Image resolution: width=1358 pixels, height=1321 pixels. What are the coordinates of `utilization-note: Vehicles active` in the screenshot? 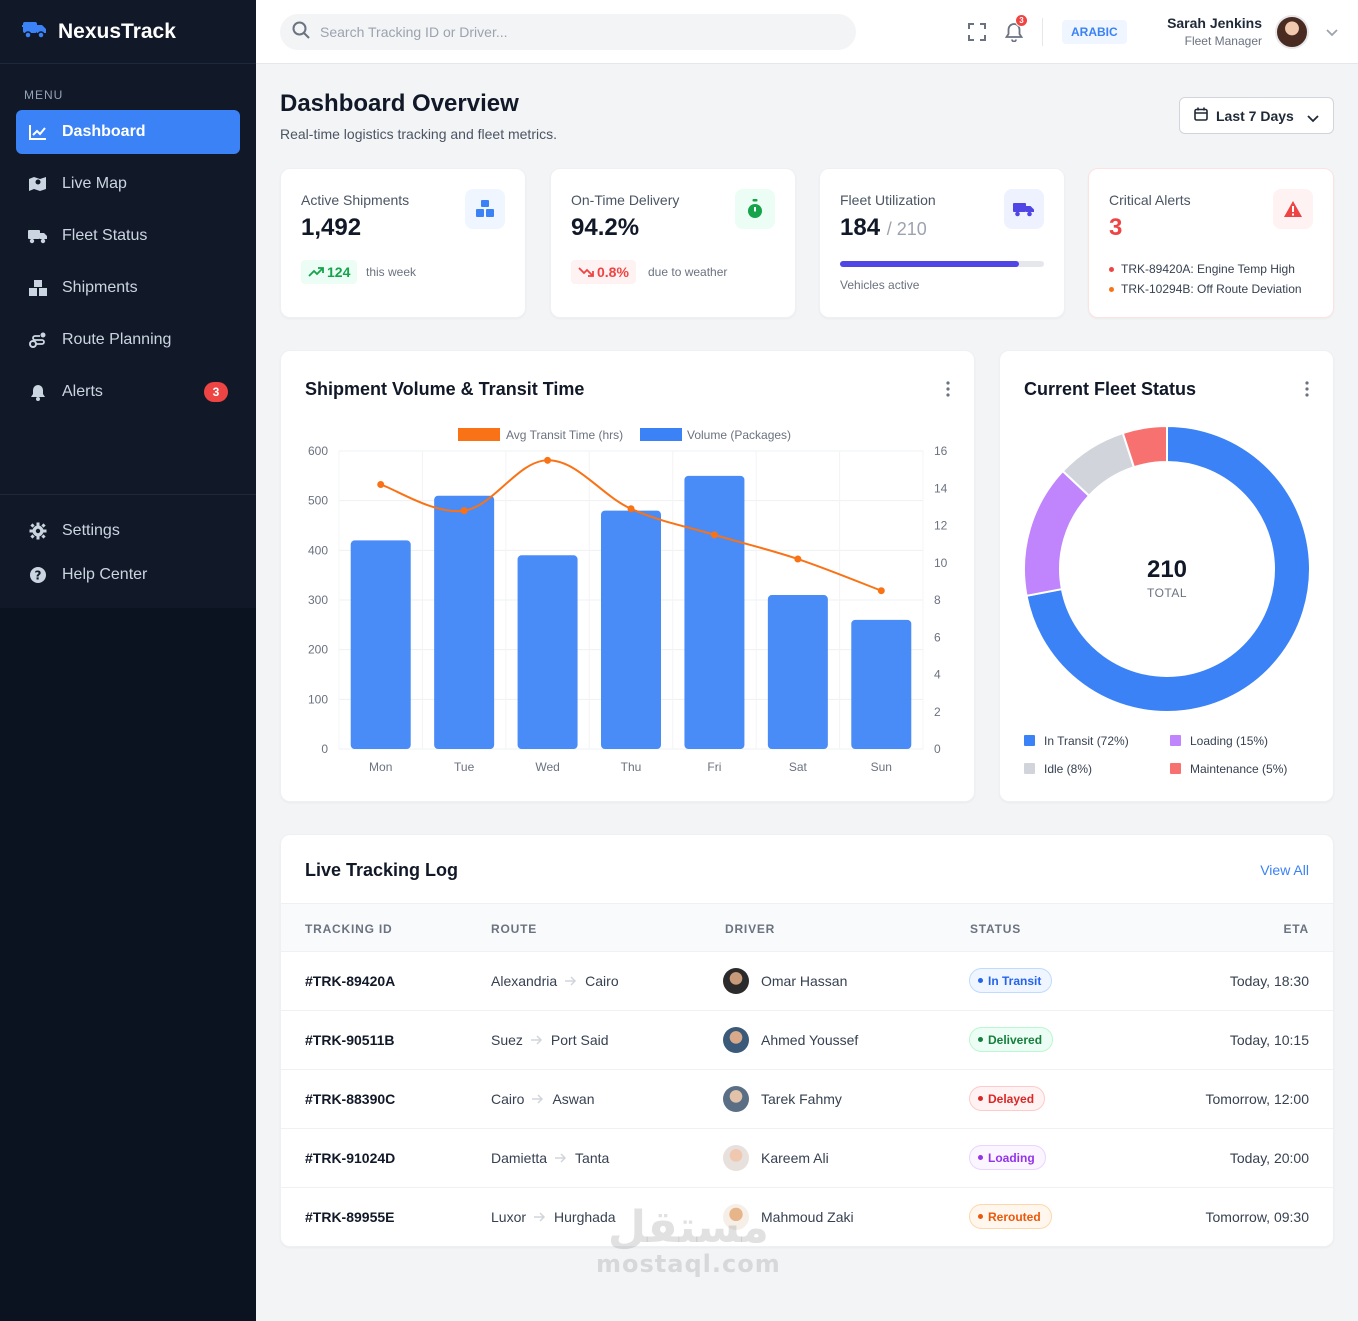 It's located at (880, 285).